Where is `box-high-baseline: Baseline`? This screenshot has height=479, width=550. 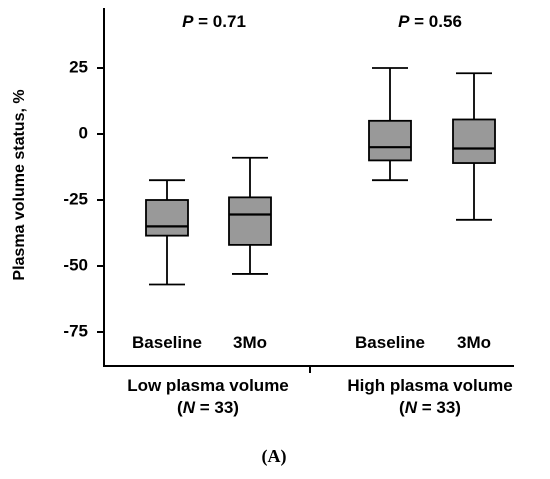
box-high-baseline: Baseline is located at coordinates (390, 209).